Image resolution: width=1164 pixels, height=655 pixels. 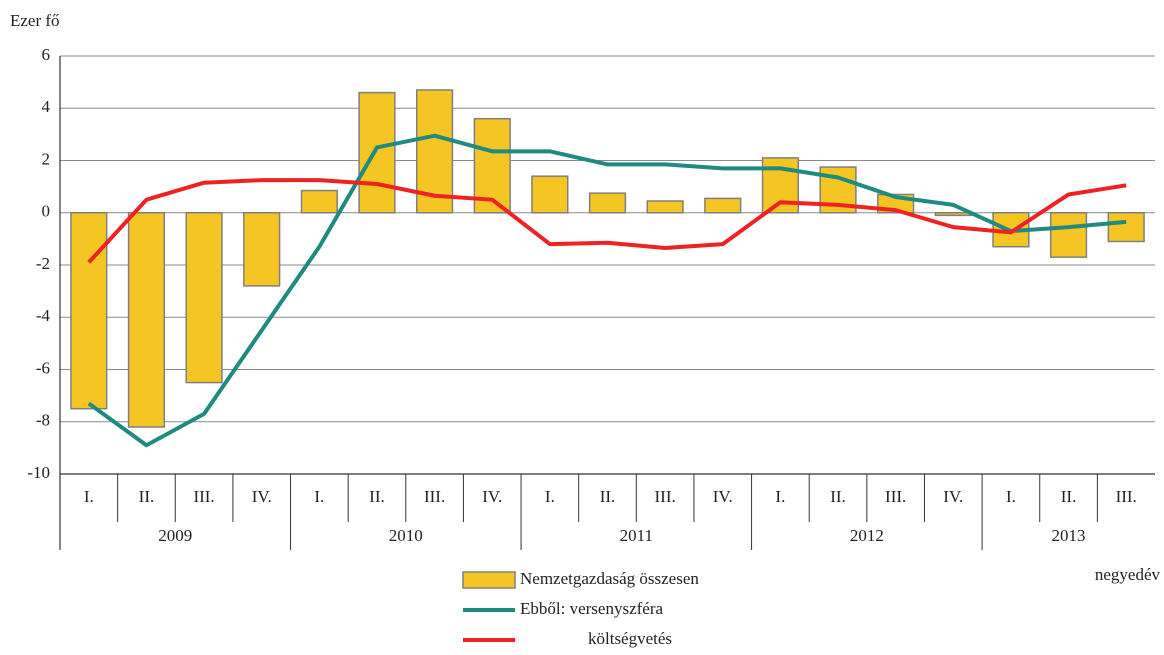 I want to click on x-group-label: 2013, so click(x=1069, y=535).